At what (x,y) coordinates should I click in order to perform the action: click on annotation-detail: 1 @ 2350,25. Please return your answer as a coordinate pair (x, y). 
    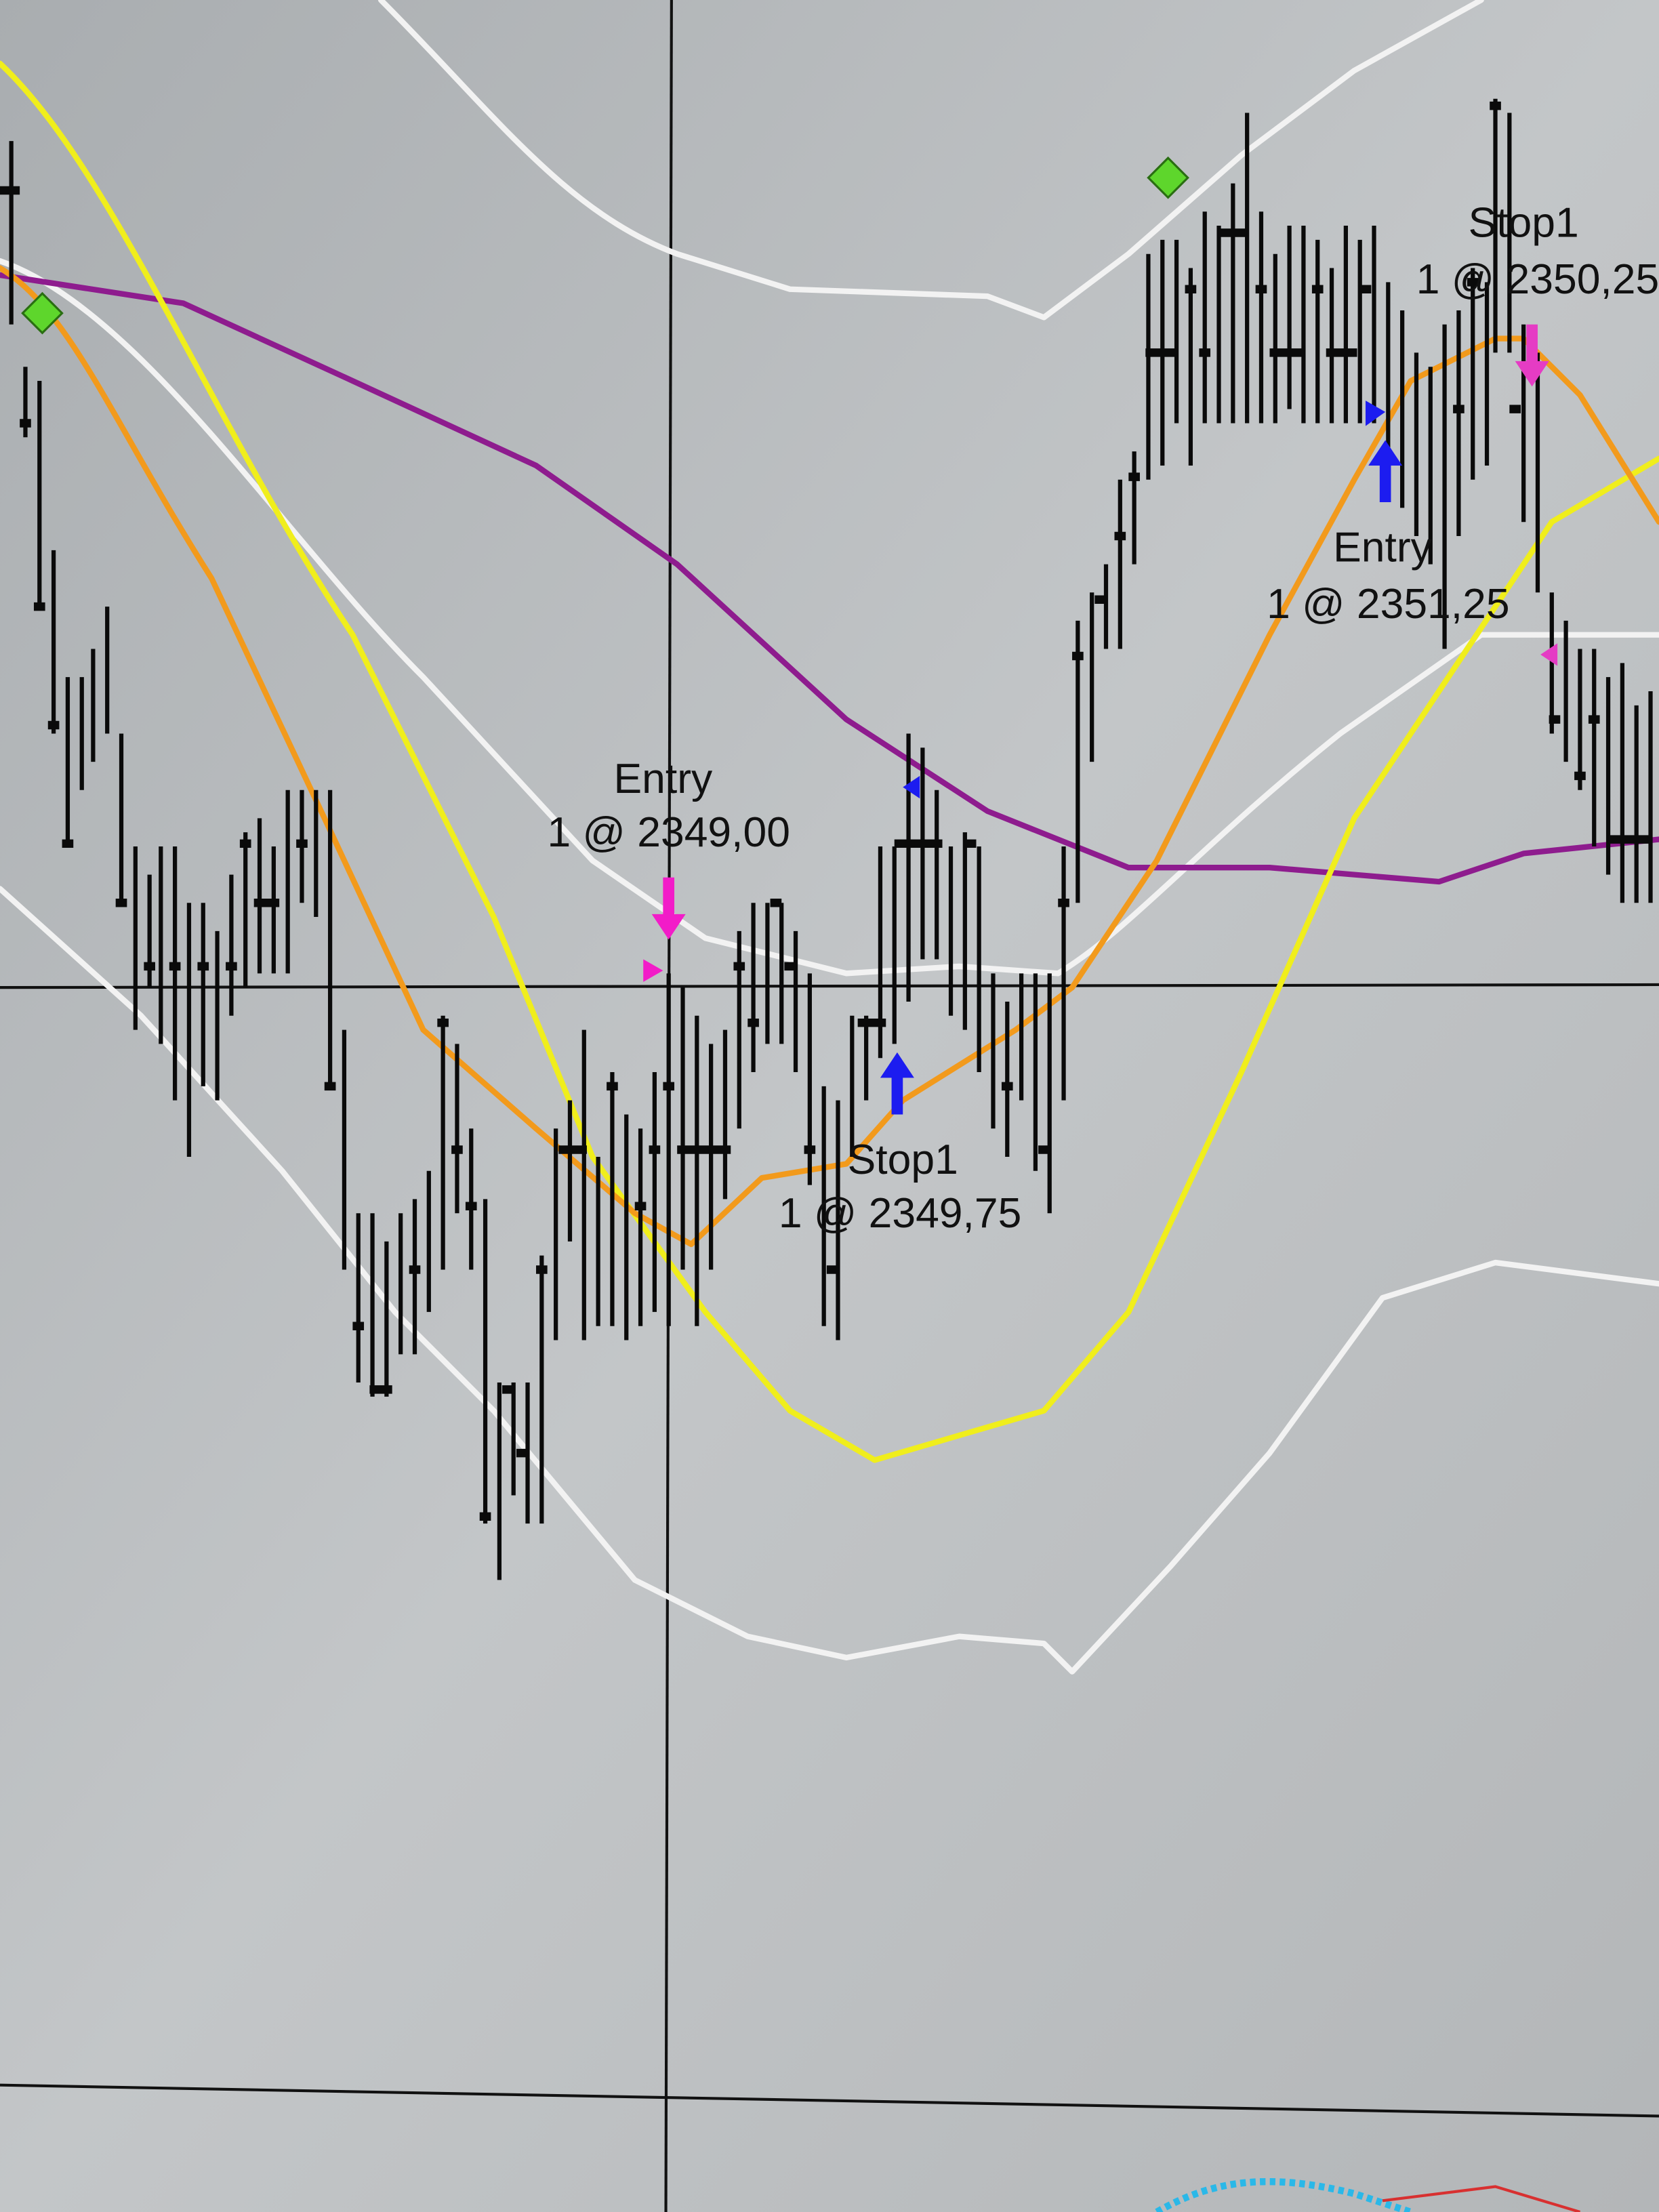
    Looking at the image, I should click on (1538, 279).